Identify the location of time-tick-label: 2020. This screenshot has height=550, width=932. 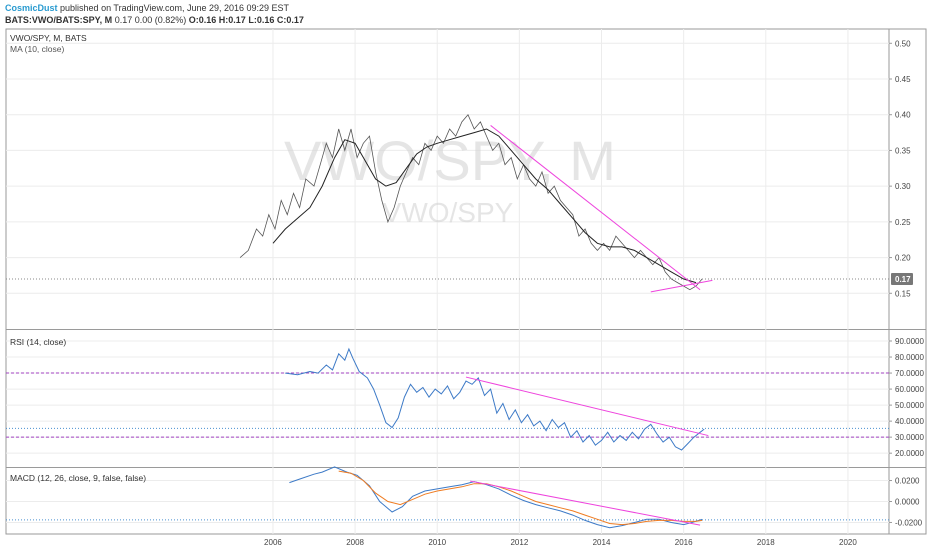
(848, 542).